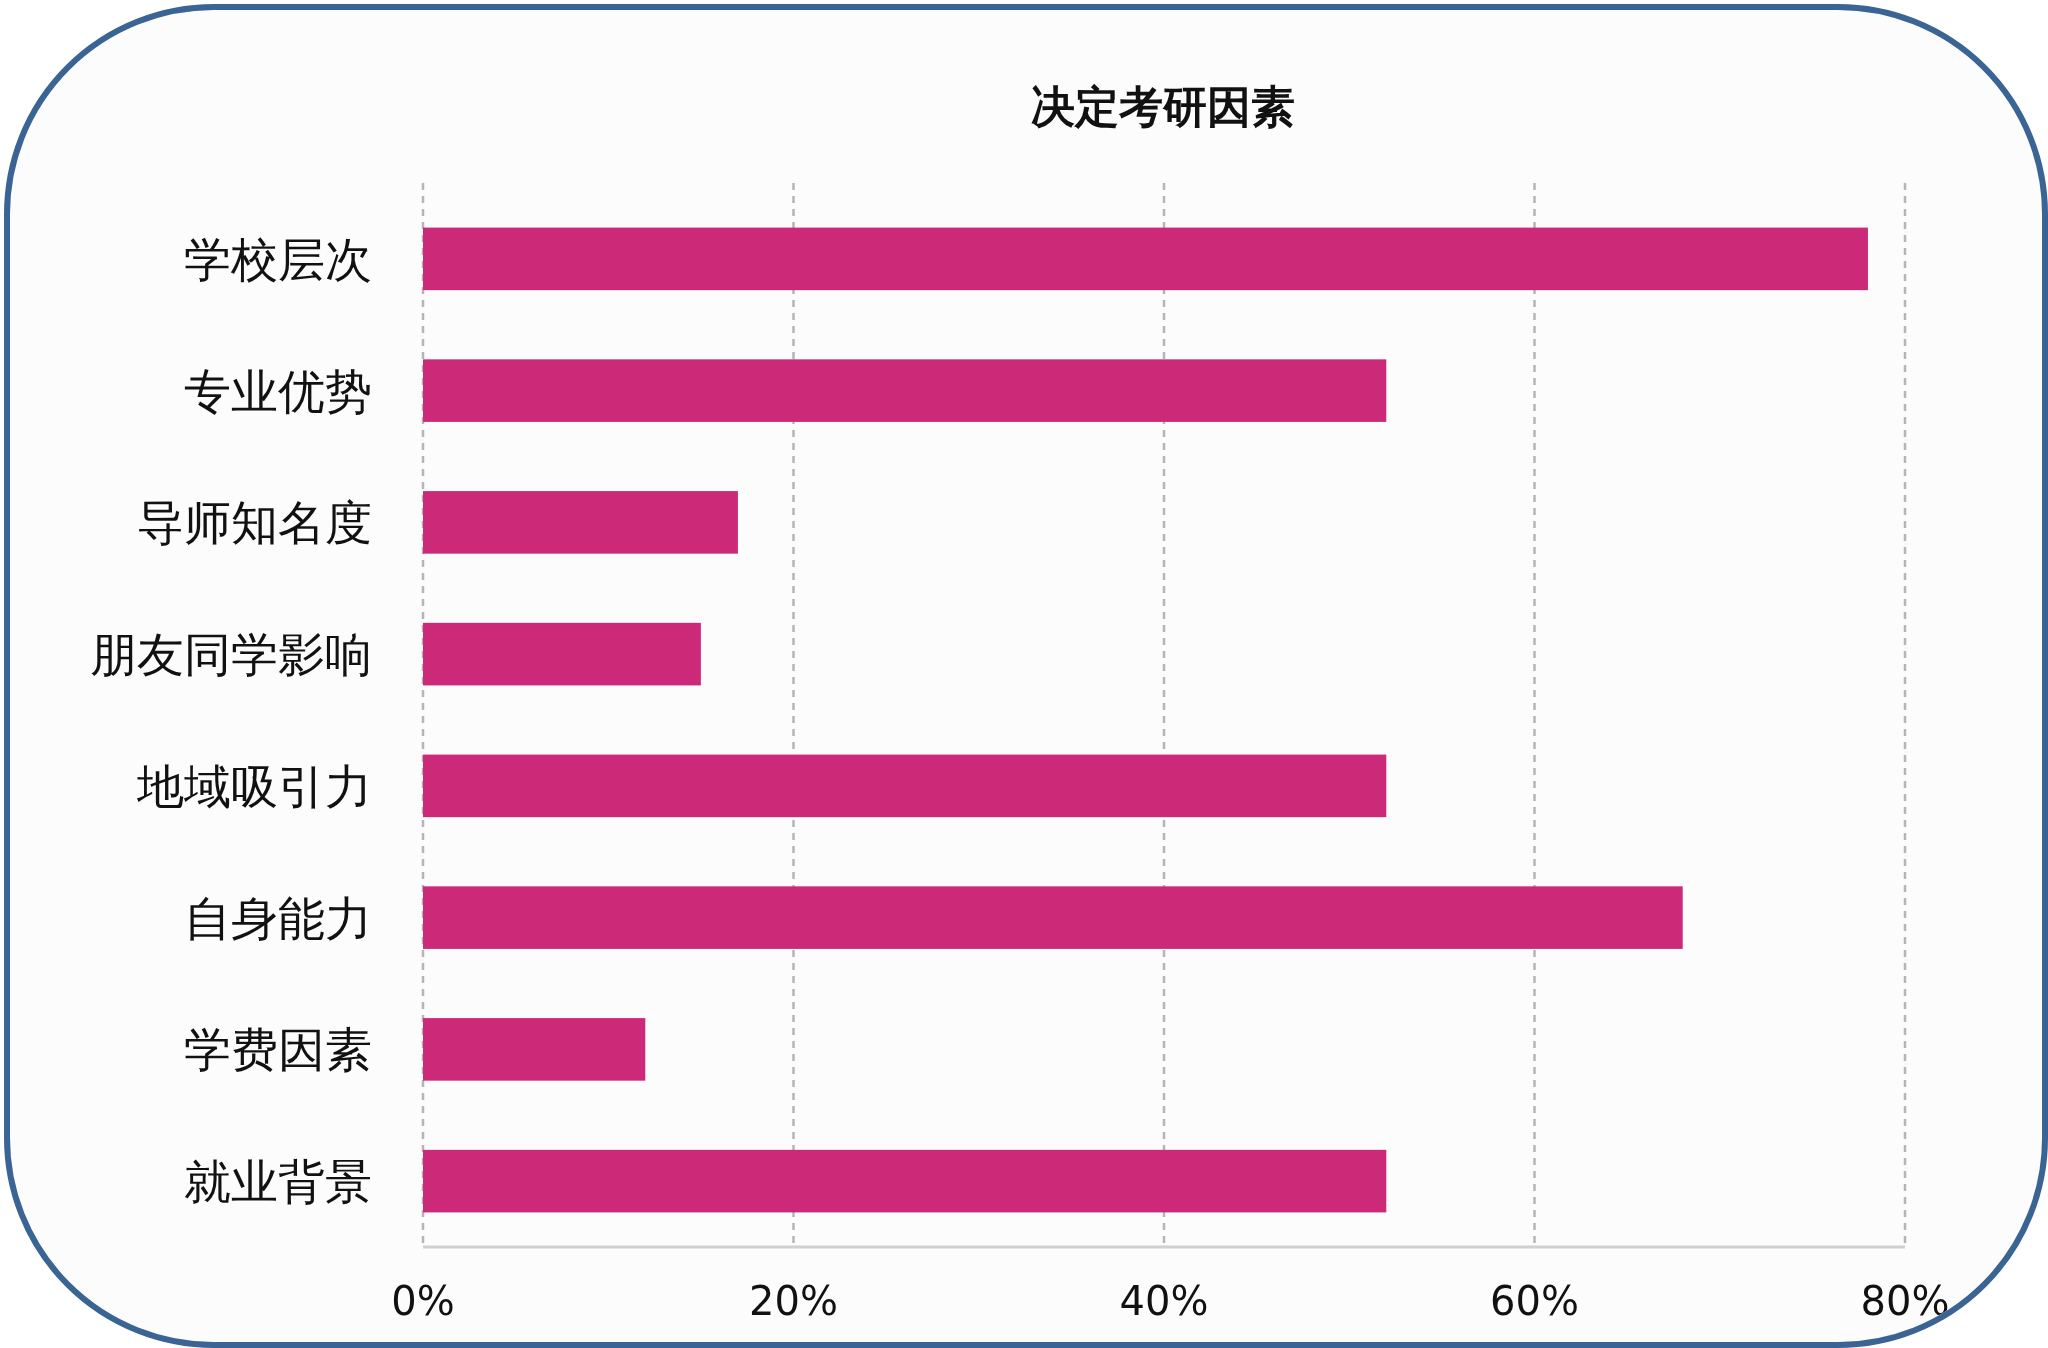  Describe the element at coordinates (1534, 1301) in the screenshot. I see `x-tick-label: 60%` at that location.